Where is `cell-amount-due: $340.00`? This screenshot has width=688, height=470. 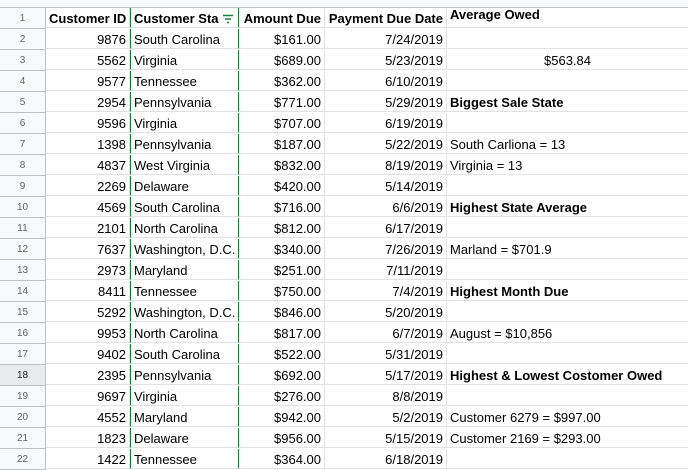
cell-amount-due: $340.00 is located at coordinates (282, 249).